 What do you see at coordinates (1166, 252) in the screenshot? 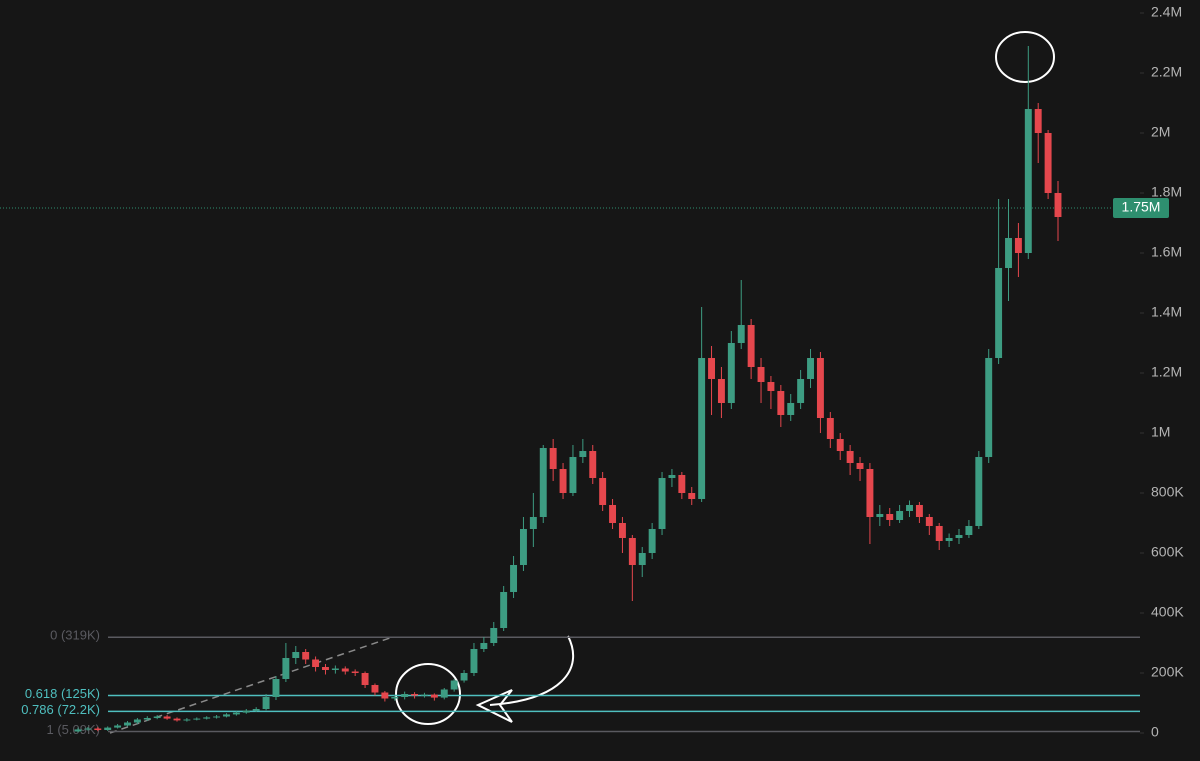
I see `y-tick-label: 1.6M` at bounding box center [1166, 252].